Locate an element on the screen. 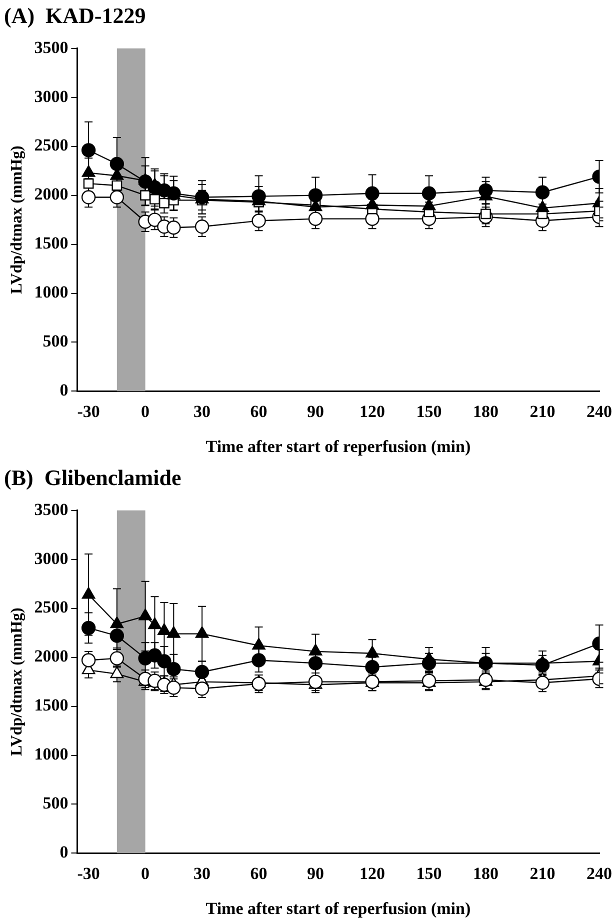  chart-title: (A) KAD-1229 is located at coordinates (75, 15).